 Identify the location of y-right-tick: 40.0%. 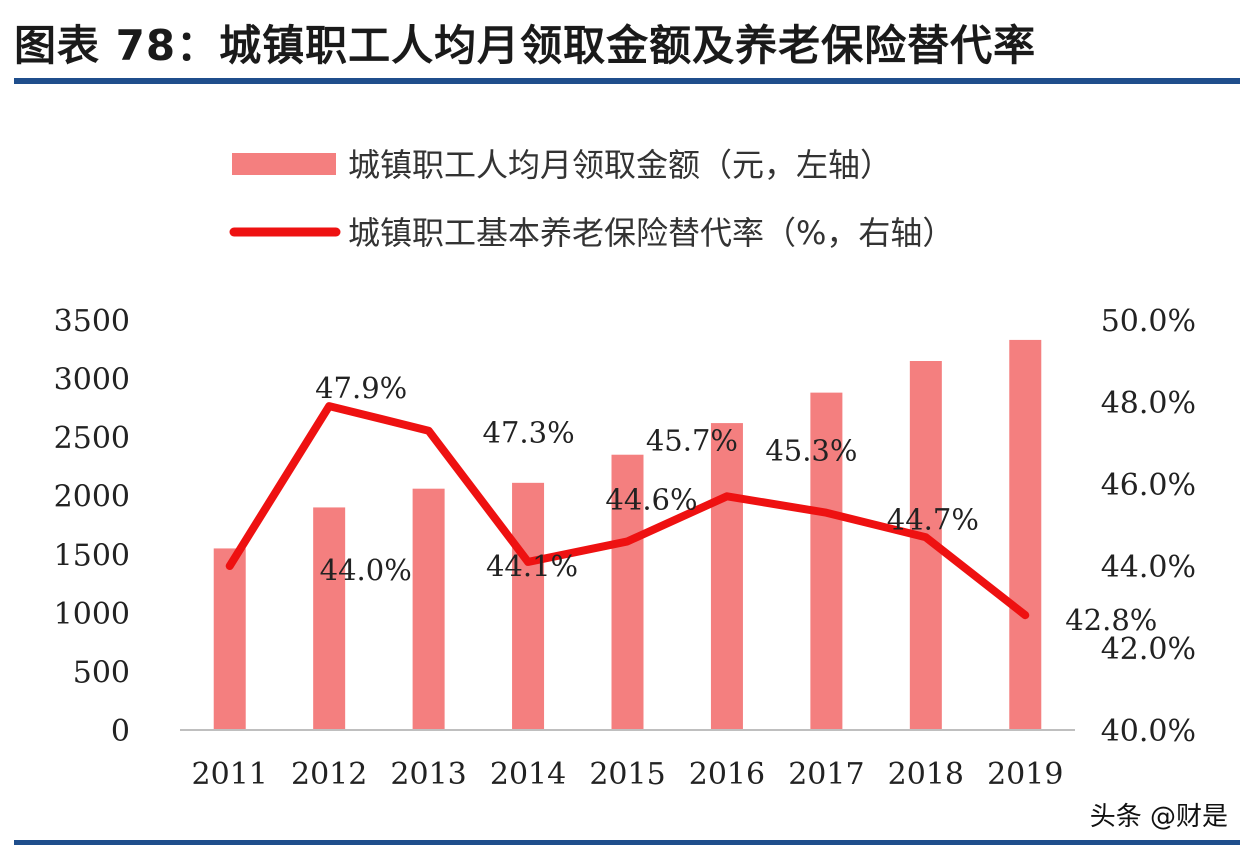
(1148, 731).